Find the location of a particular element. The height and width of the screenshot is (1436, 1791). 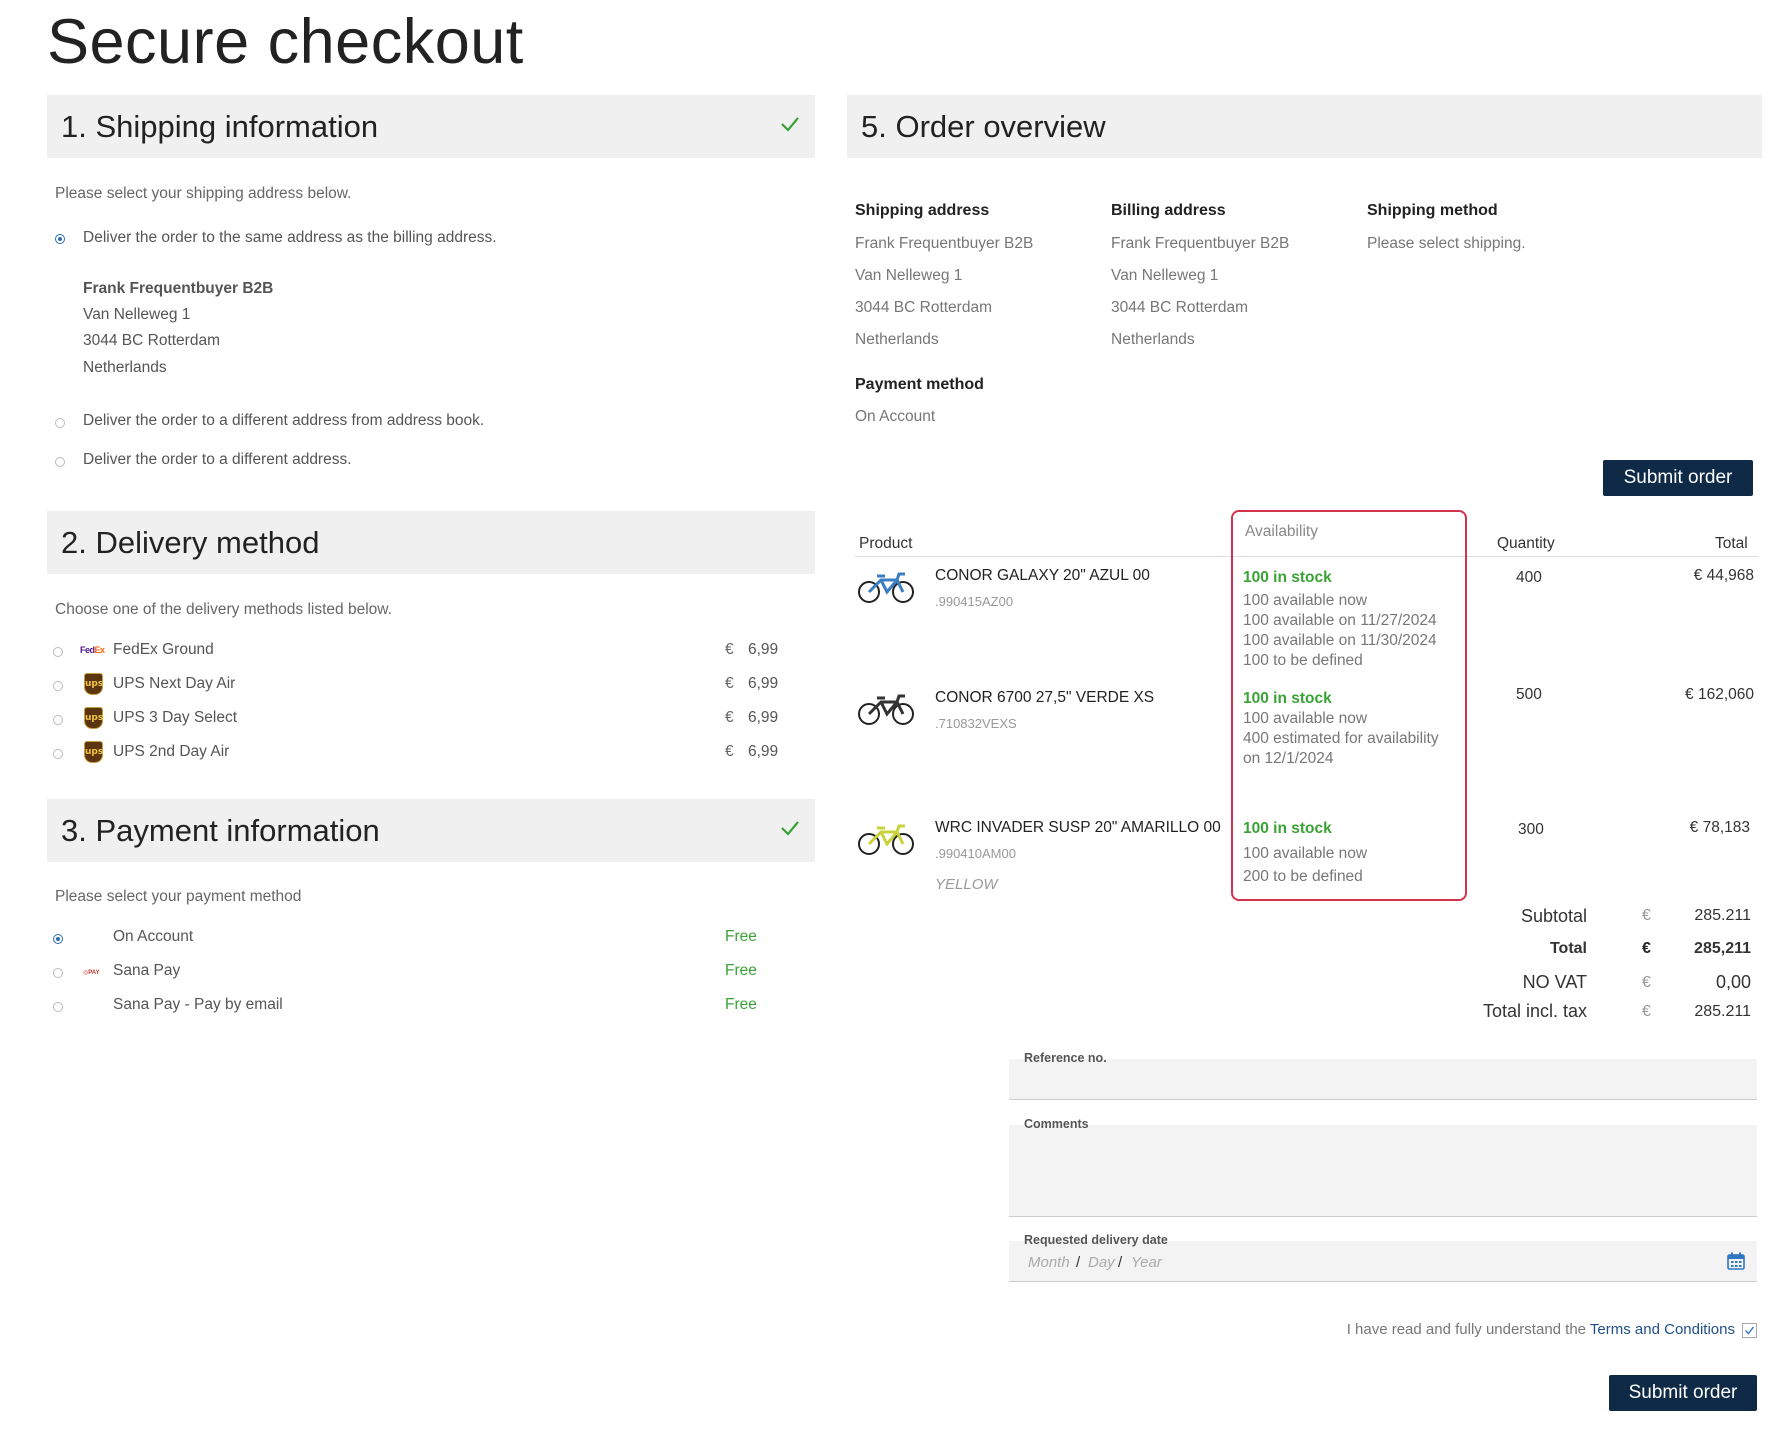

availability-line: 100 available on 11/27/2024 is located at coordinates (1340, 620).